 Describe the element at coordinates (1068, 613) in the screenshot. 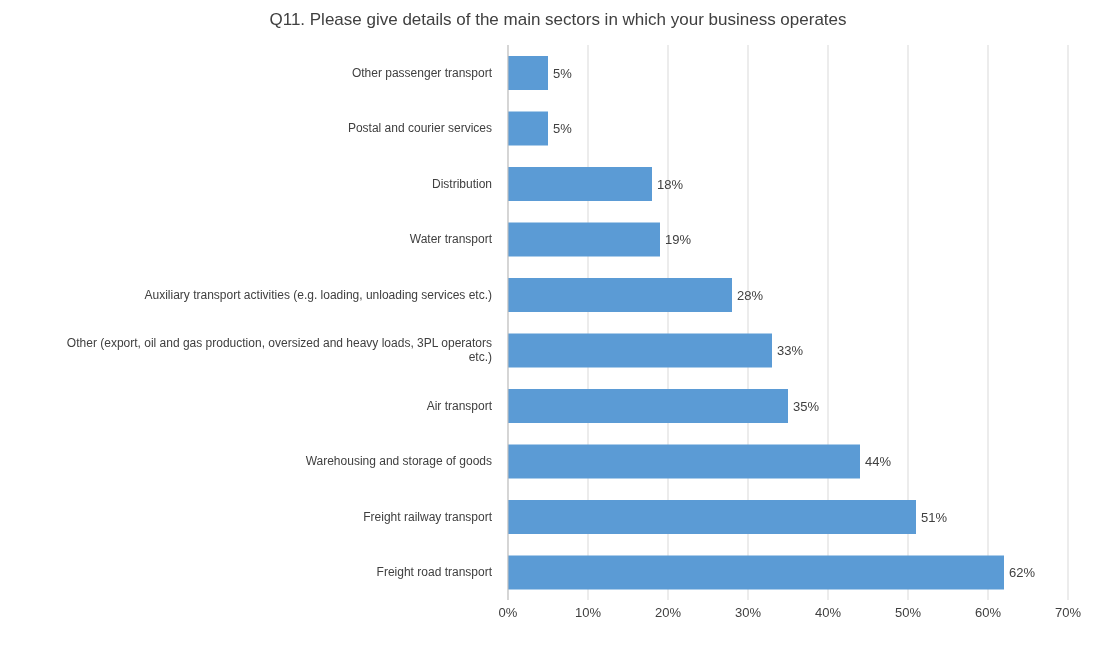

I see `x-tick-label: 70%` at that location.